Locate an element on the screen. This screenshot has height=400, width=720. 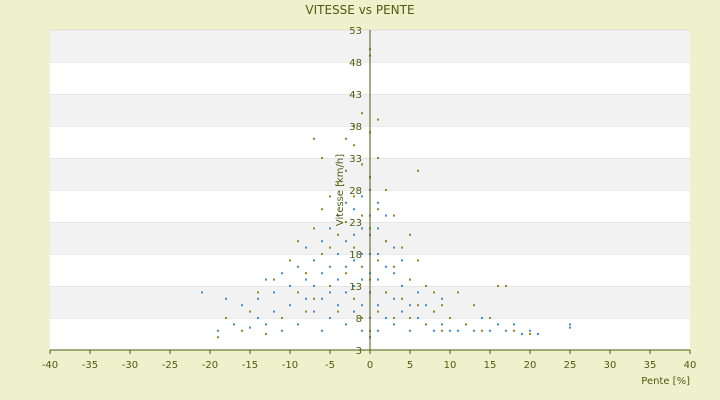
y-tick-label: 33 is located at coordinates (355, 159).